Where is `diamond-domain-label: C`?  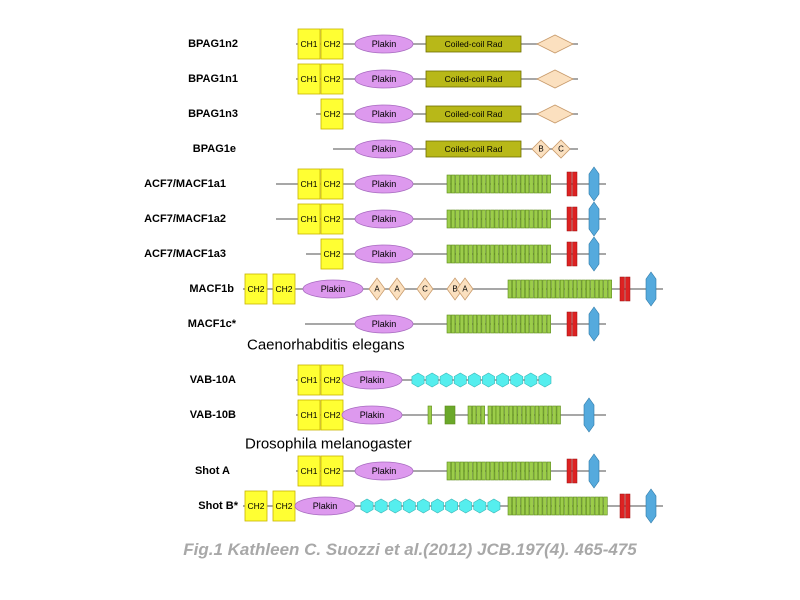 diamond-domain-label: C is located at coordinates (561, 149).